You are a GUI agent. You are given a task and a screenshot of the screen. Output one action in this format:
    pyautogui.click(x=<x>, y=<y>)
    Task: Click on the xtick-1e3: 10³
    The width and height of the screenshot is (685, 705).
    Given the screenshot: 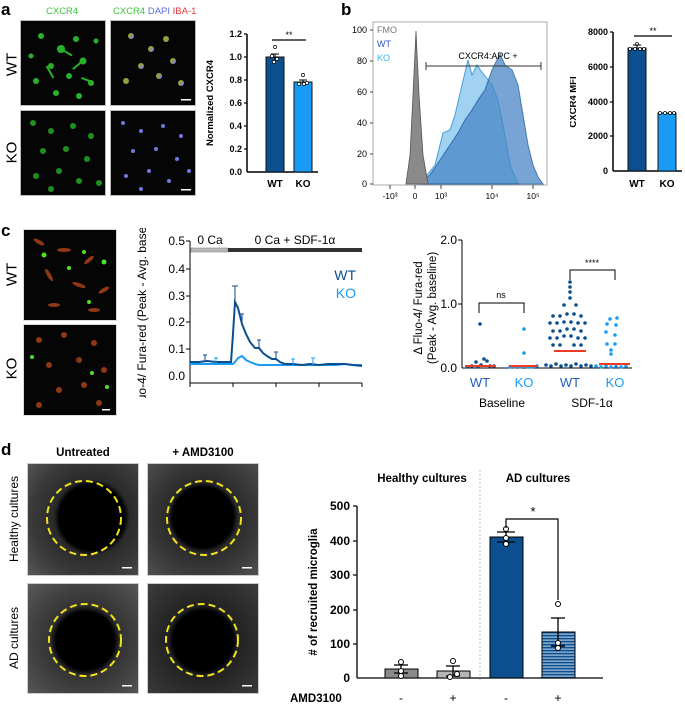 What is the action you would take?
    pyautogui.click(x=441, y=196)
    